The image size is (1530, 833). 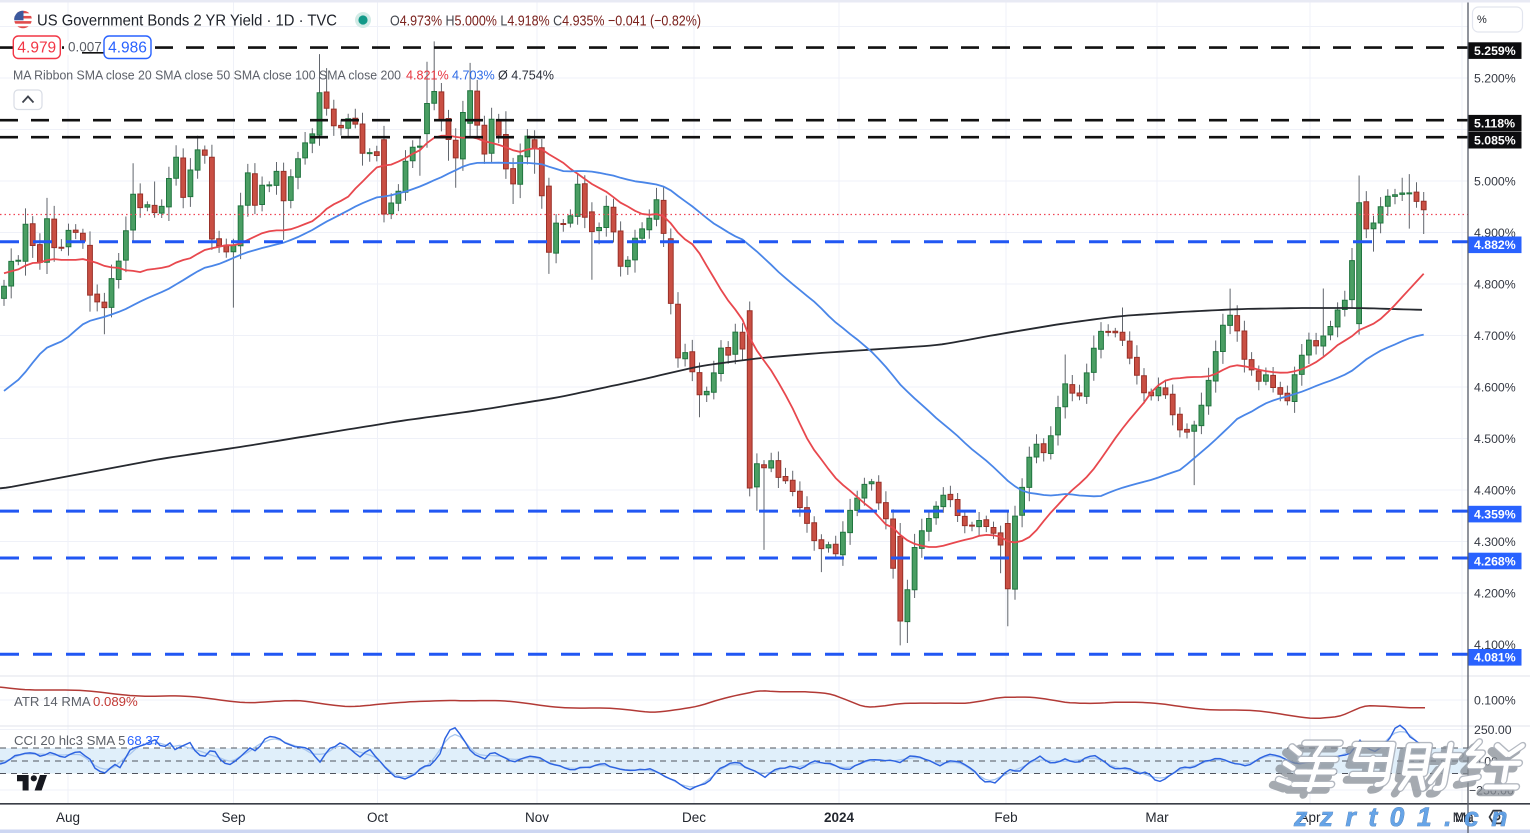 I want to click on svg-text: 4.400%, so click(x=1495, y=490).